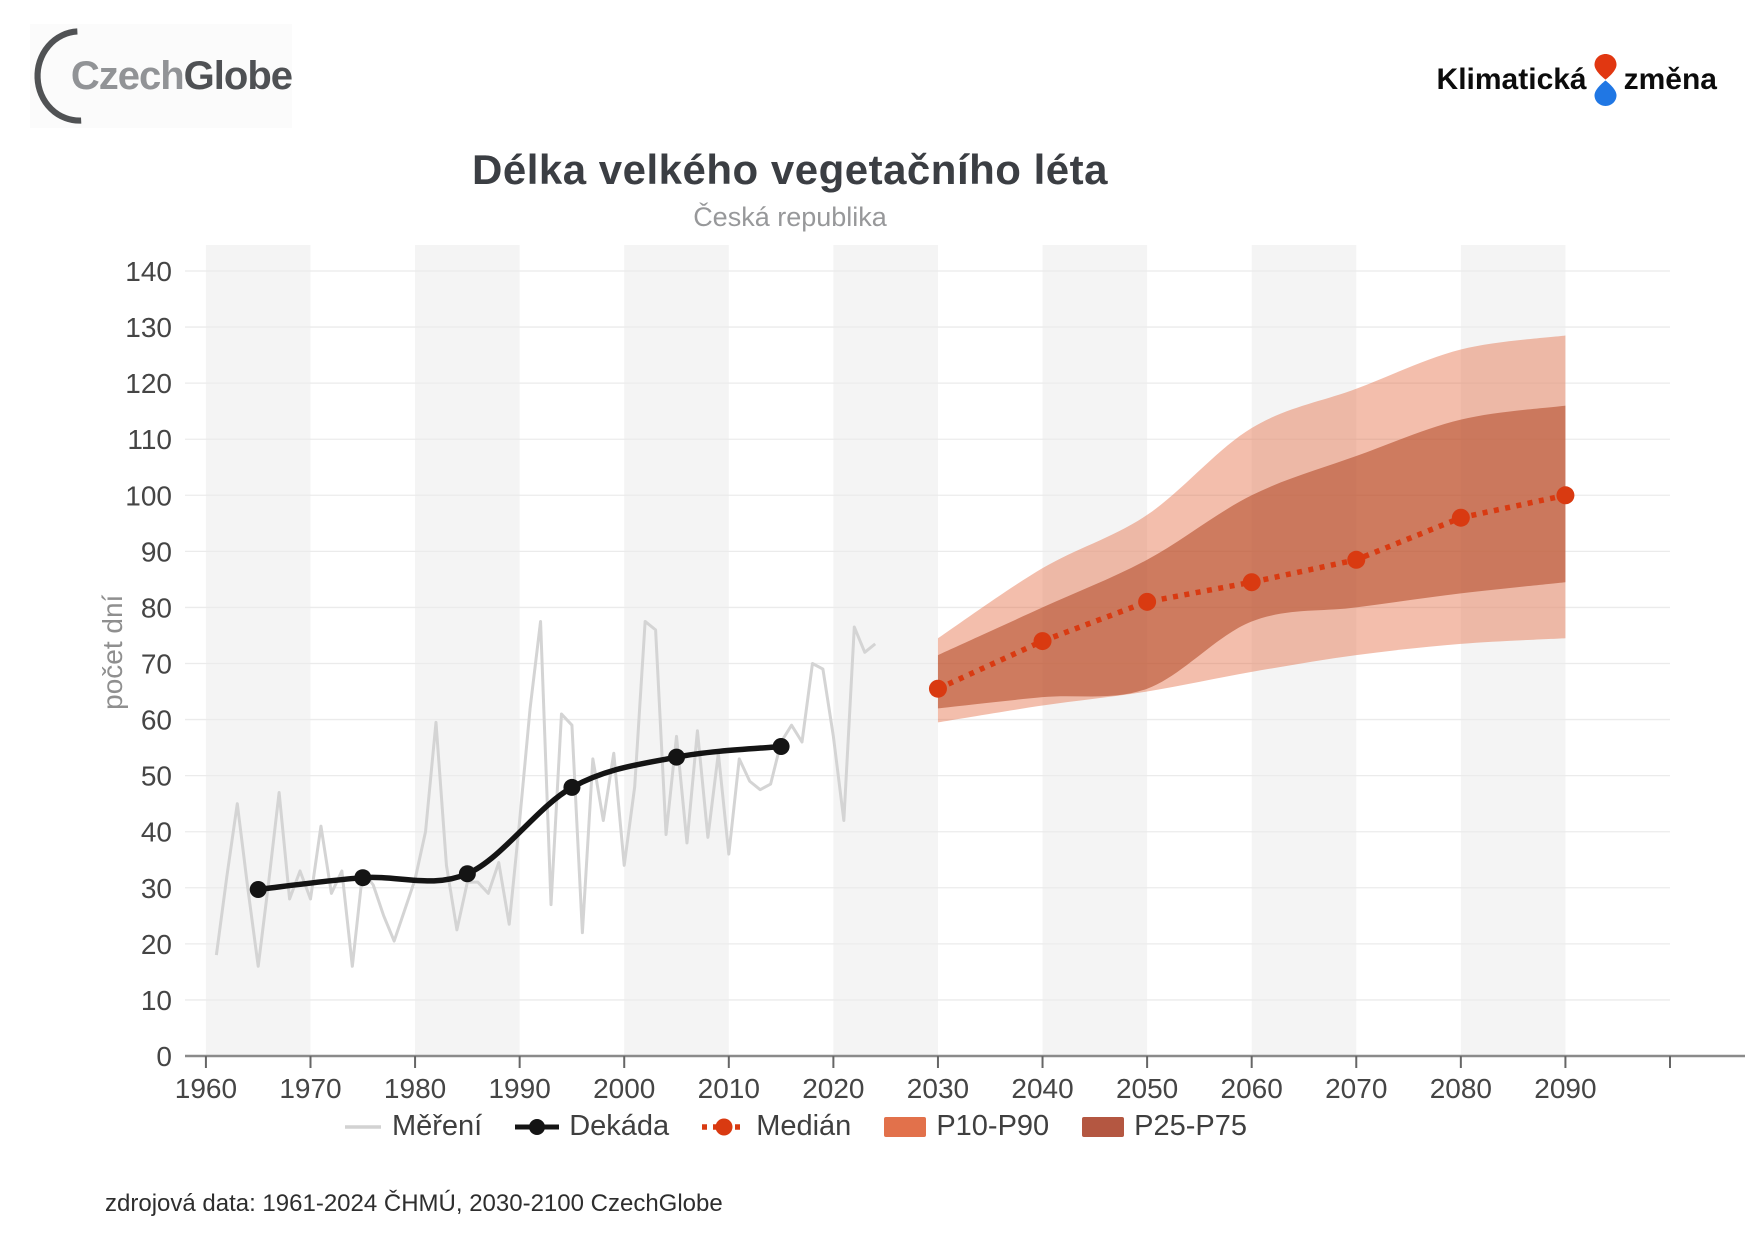 This screenshot has width=1753, height=1240. What do you see at coordinates (156, 720) in the screenshot?
I see `svg-text: 60` at bounding box center [156, 720].